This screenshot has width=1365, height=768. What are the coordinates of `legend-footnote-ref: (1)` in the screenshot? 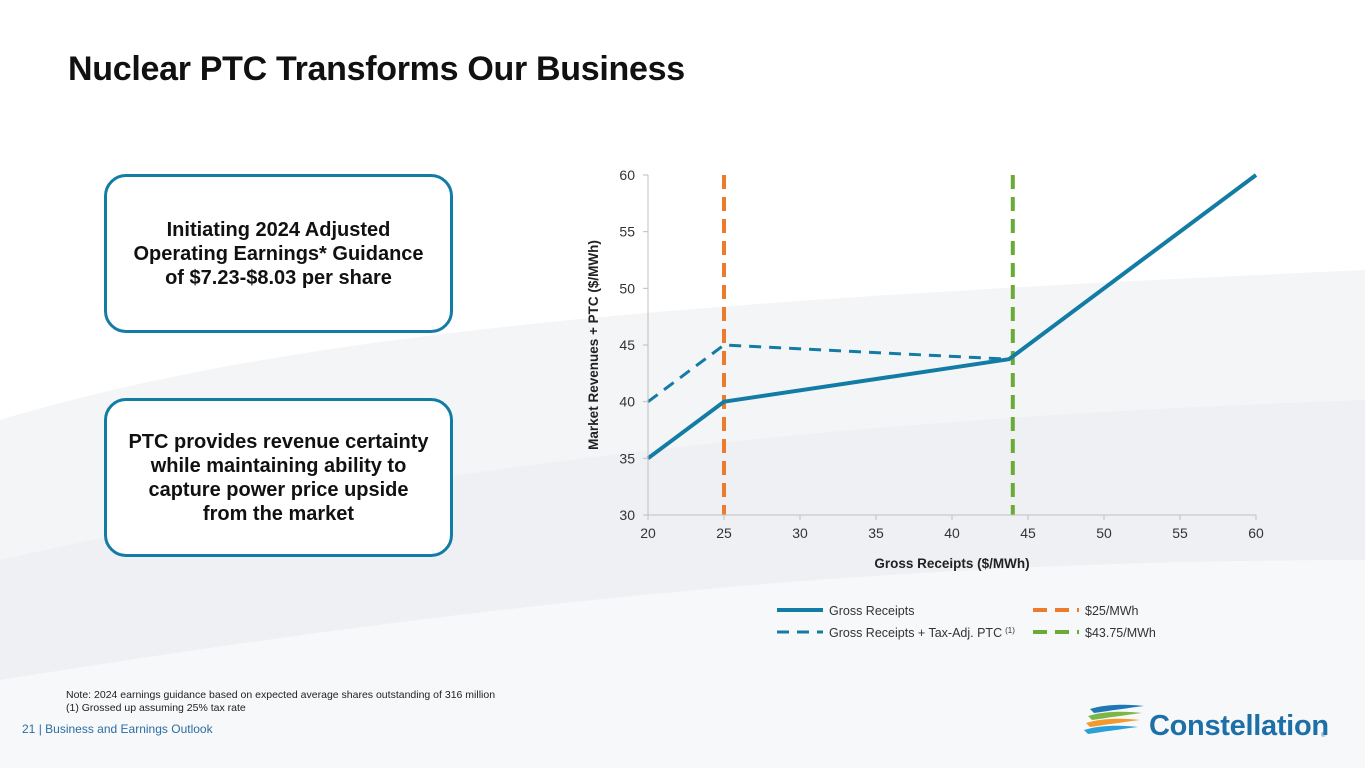 It's located at (1010, 630).